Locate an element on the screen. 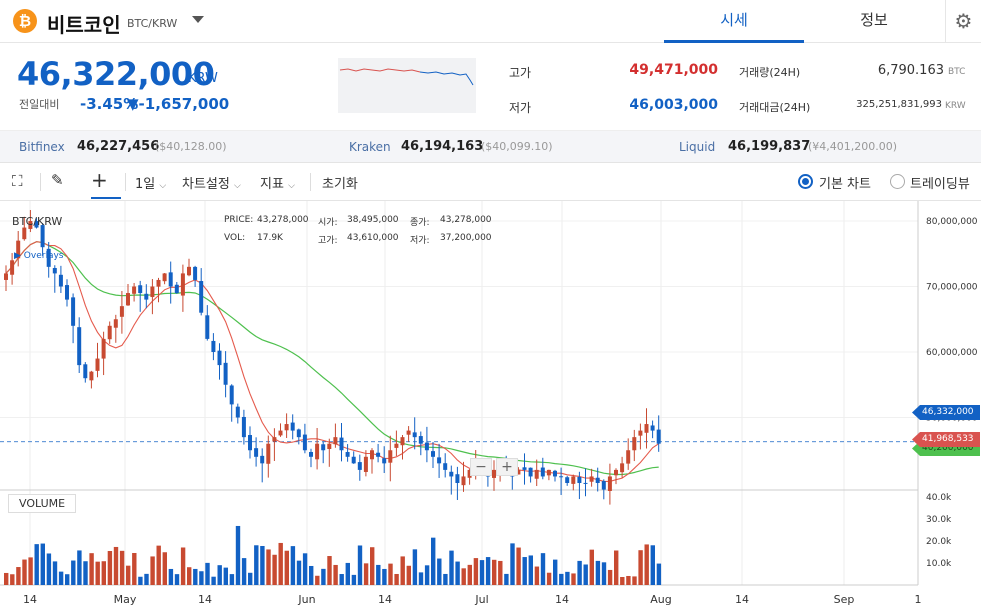  chart-toolbar: ⛶ ✎ + 1일 ⌵ 차트설정 ⌵ 지표 ⌵ 초기화 기본 차트 트레이딩뷰 is located at coordinates (490, 182).